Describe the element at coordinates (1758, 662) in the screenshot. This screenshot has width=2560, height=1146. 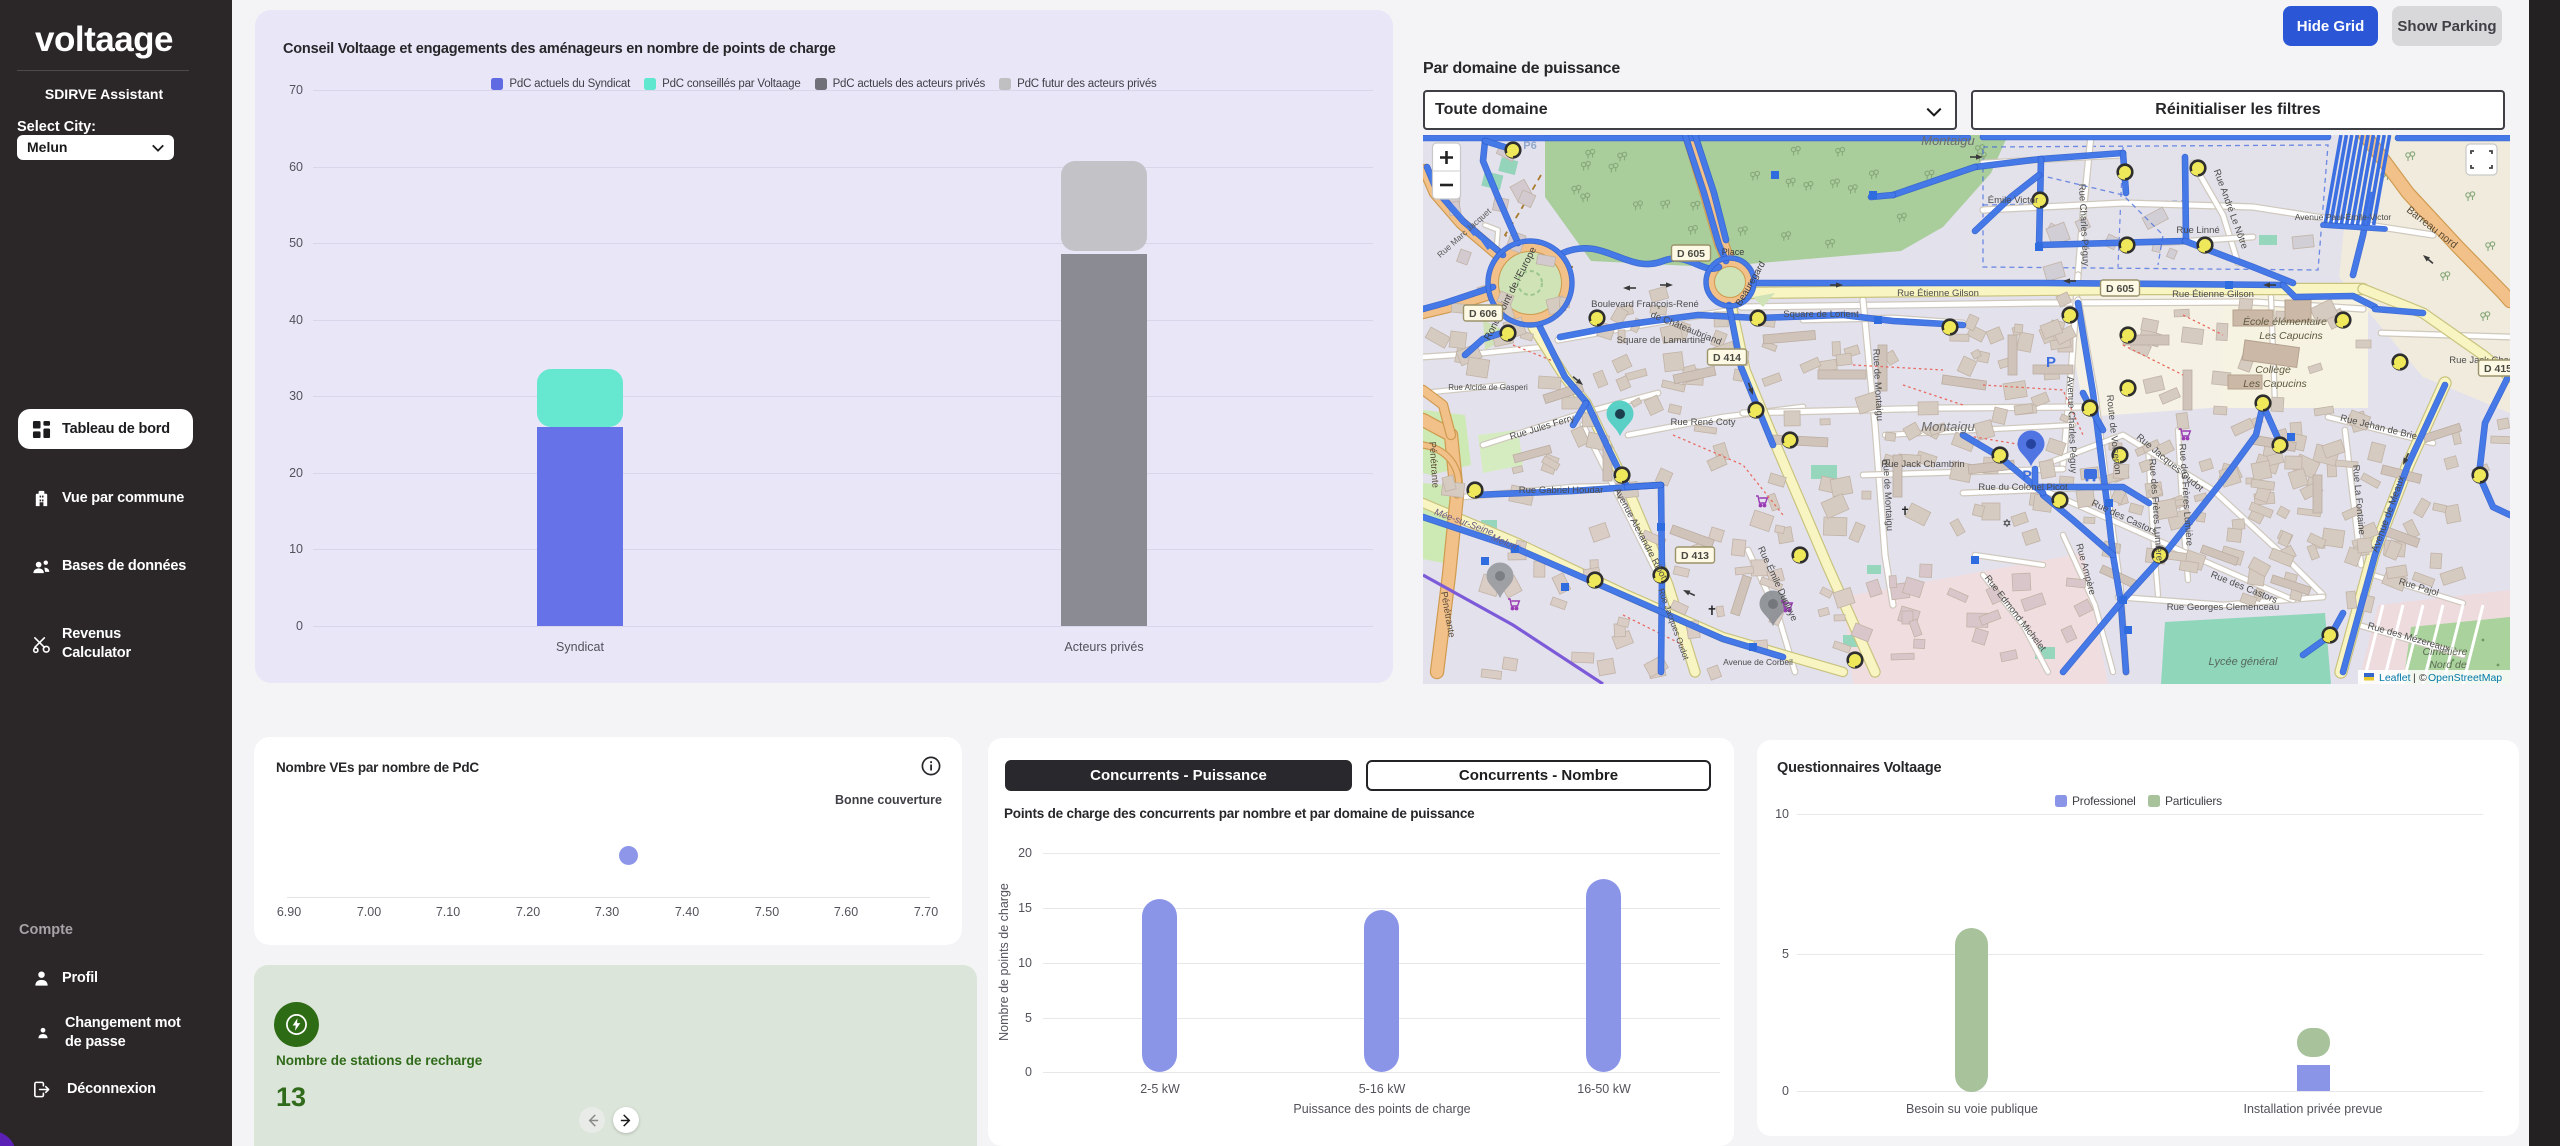
I see `svg-text: Avenue de Corbeil` at that location.